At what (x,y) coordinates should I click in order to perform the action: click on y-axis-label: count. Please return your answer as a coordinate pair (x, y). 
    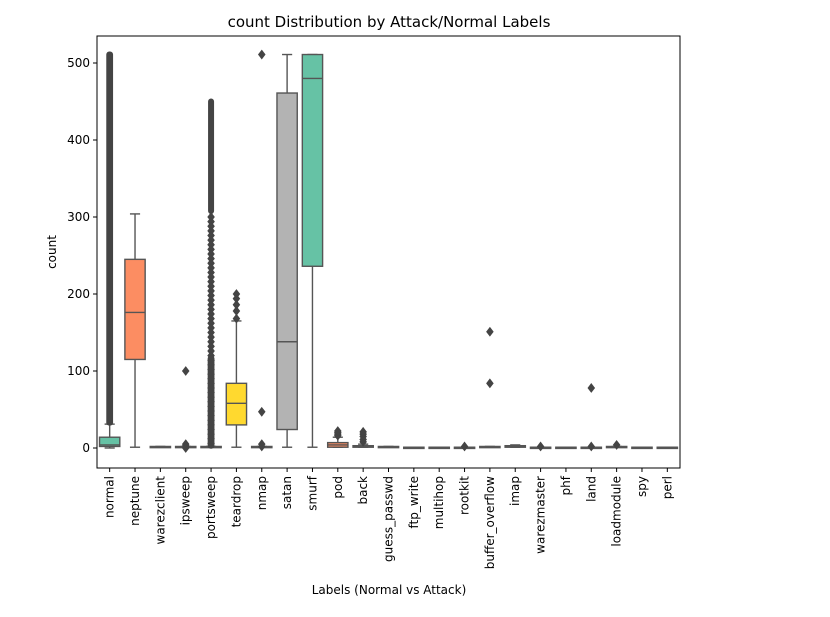
    Looking at the image, I should click on (52, 252).